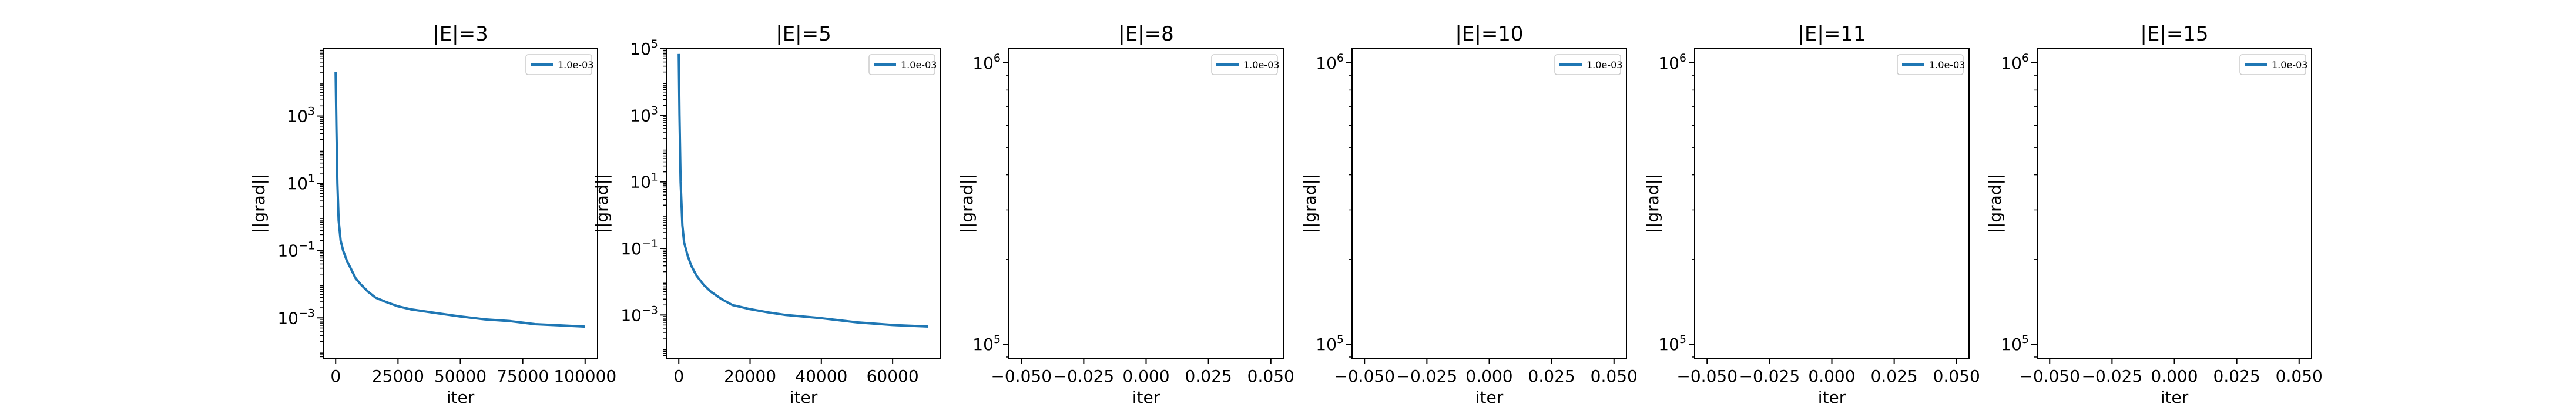 Image resolution: width=2576 pixels, height=407 pixels. Describe the element at coordinates (750, 376) in the screenshot. I see `x-tick-label: 20000` at that location.